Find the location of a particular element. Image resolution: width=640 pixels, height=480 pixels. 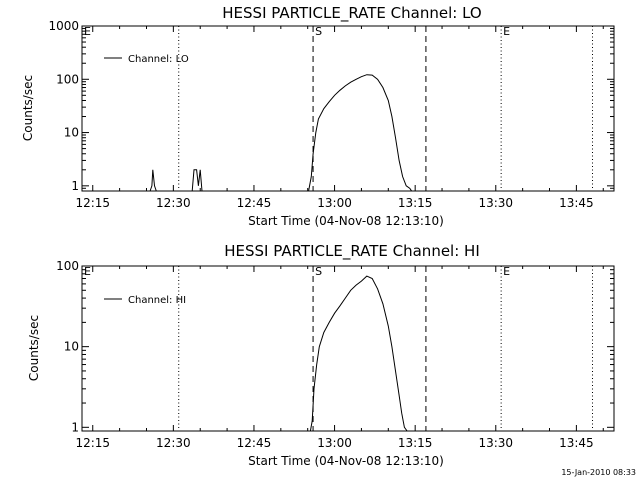

series-line-lo is located at coordinates (281, 133).